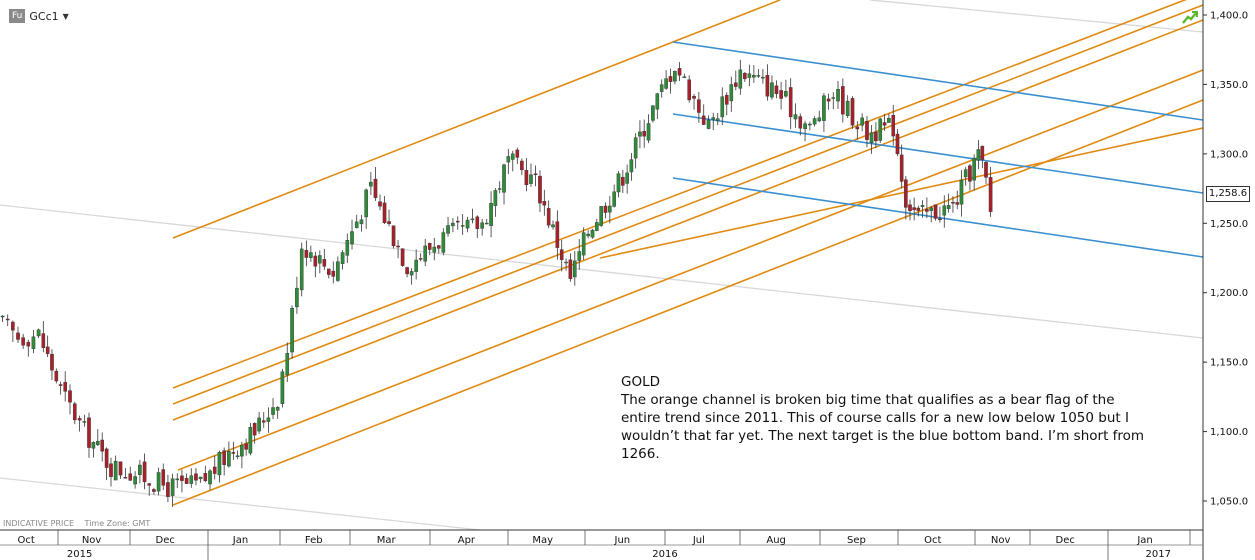 The width and height of the screenshot is (1255, 560). I want to click on signal-icon, so click(1190, 17).